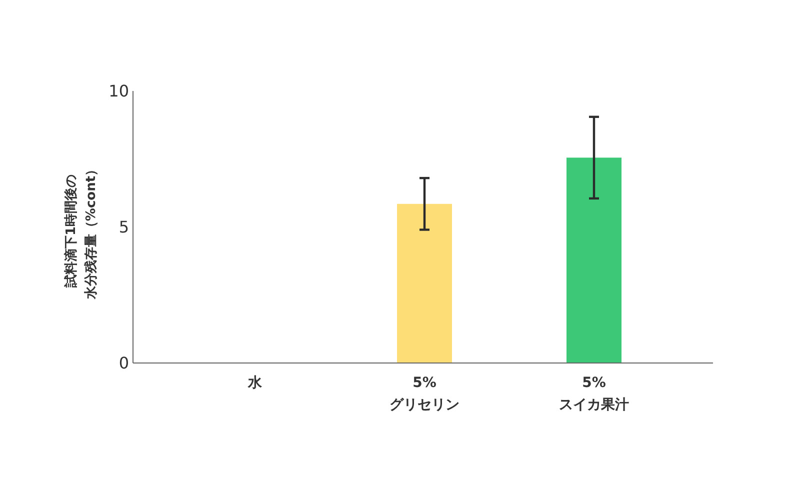  Describe the element at coordinates (425, 394) in the screenshot. I see `x-tick-label: 5% グリセリン` at that location.